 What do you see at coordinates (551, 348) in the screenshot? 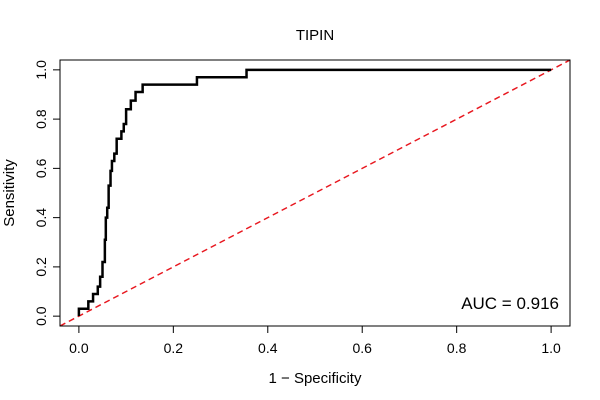
I see `x-tick-label: 1.0` at bounding box center [551, 348].